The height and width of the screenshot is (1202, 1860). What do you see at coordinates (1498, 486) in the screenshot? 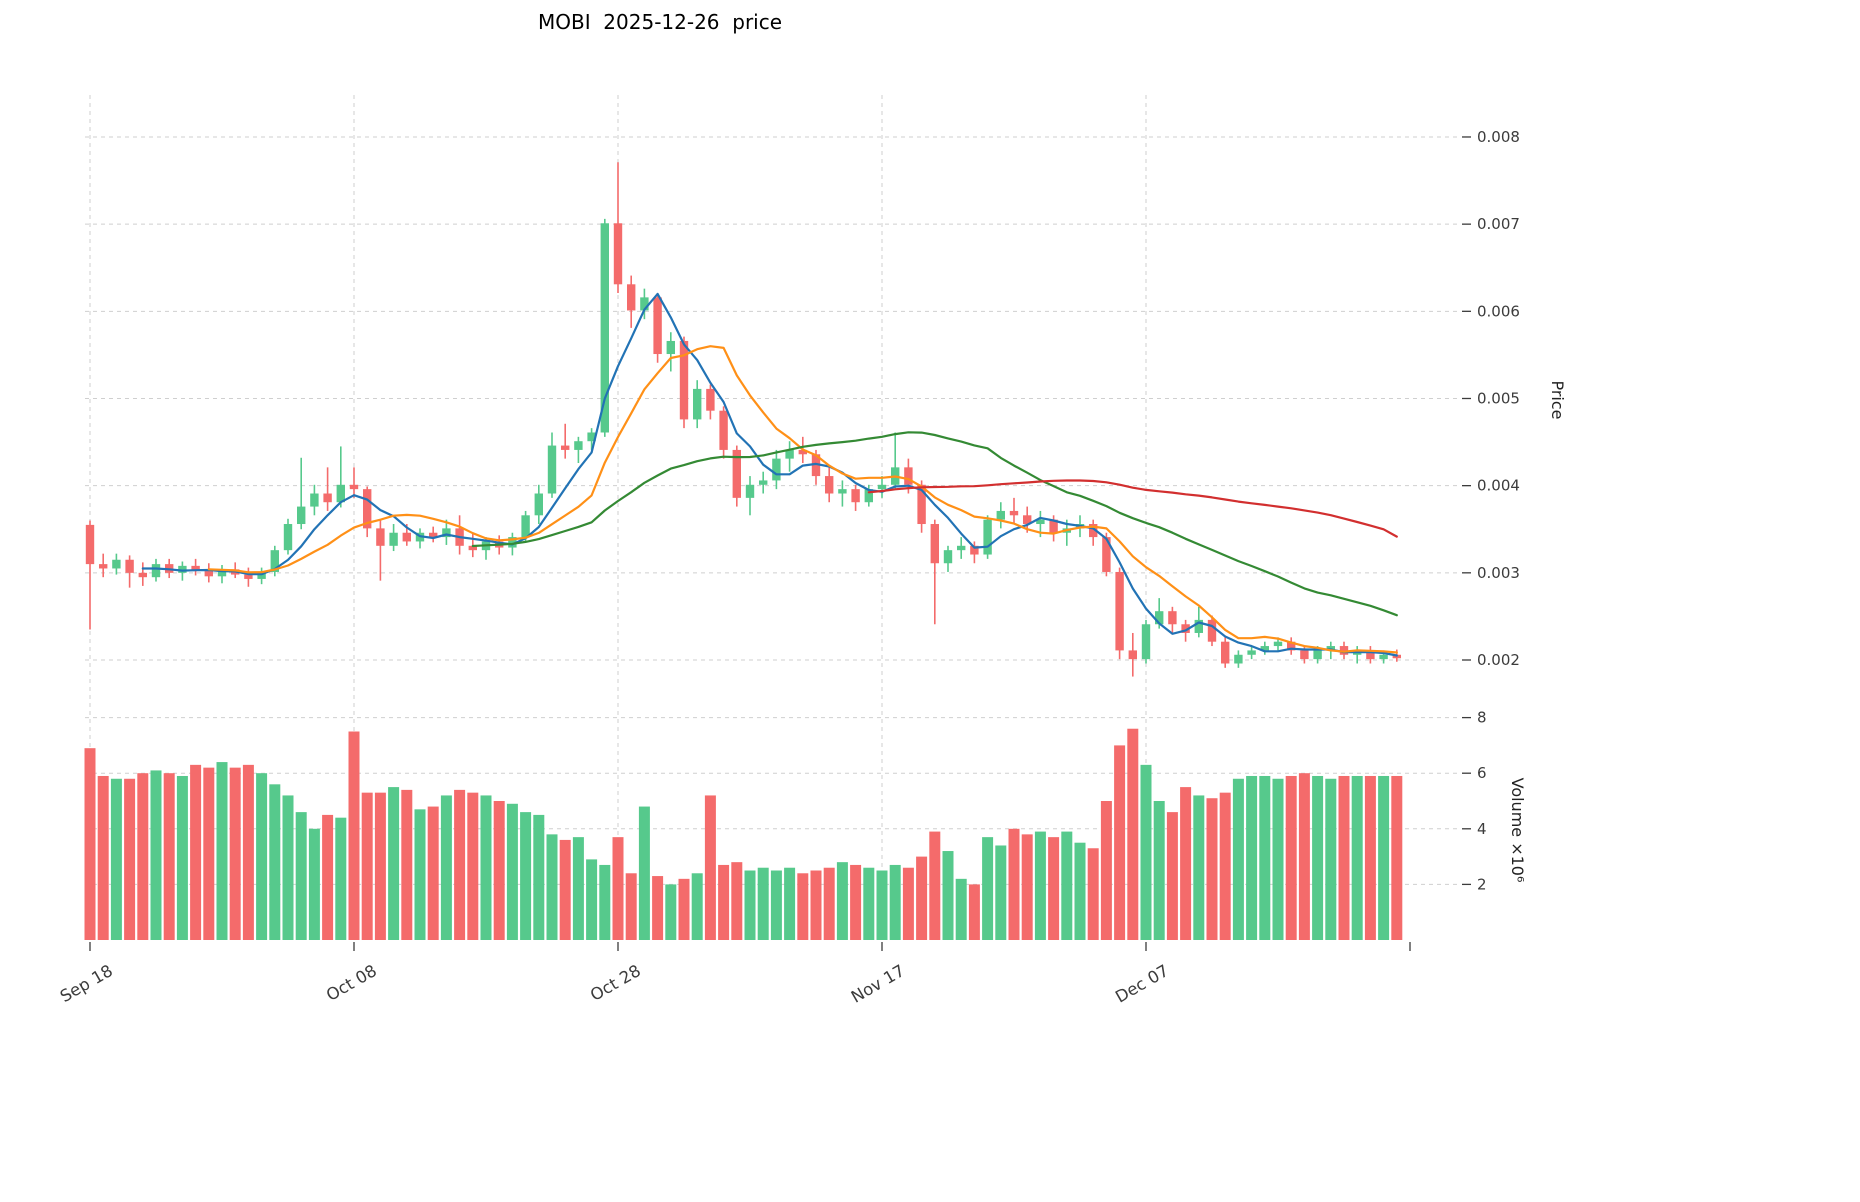
I see `price-tick-label: 0.004` at bounding box center [1498, 486].